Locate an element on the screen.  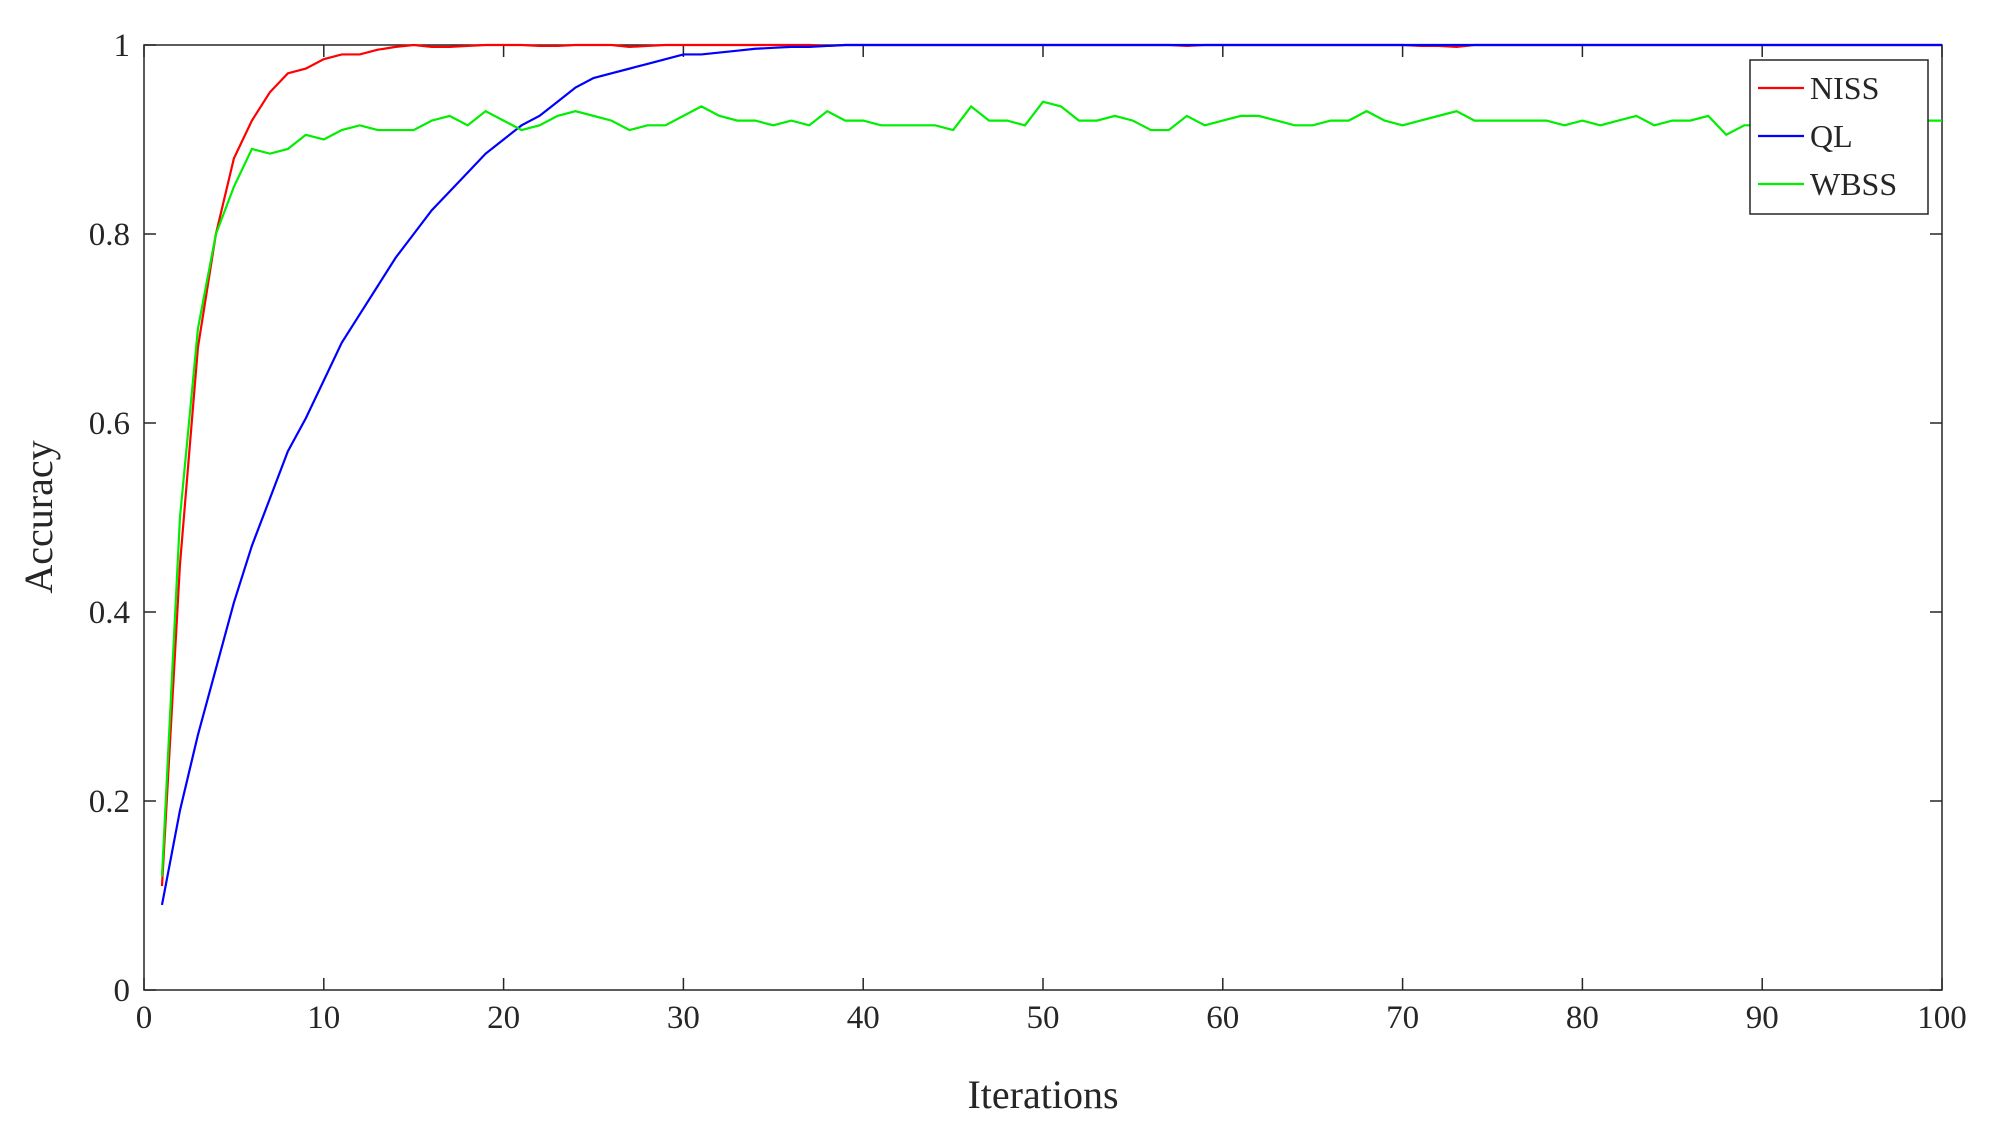
y-tick-label: 1 is located at coordinates (122, 46).